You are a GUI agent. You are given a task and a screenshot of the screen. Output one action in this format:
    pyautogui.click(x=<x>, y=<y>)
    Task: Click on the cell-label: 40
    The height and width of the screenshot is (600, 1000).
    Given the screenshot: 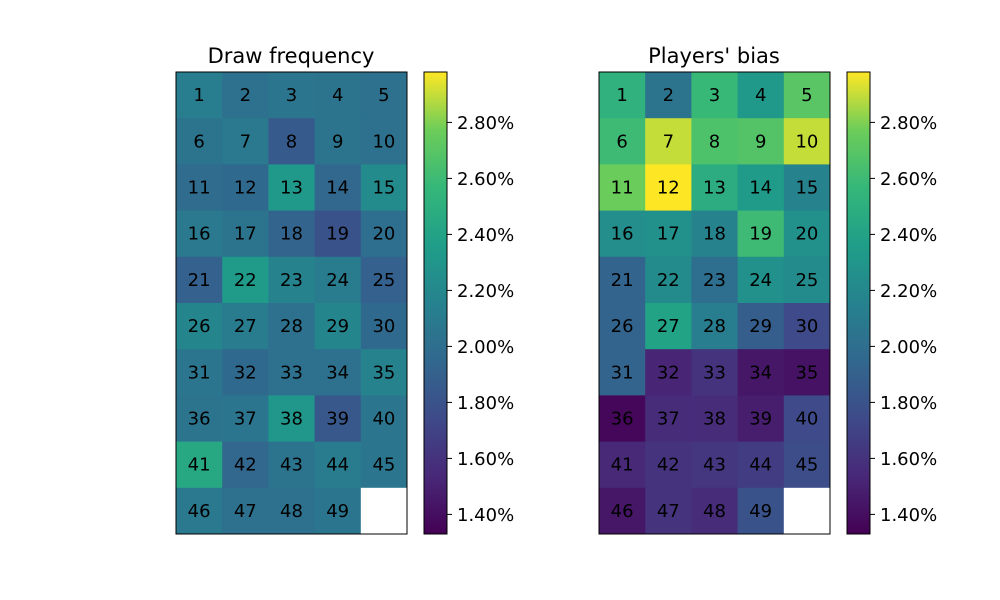 What is the action you would take?
    pyautogui.click(x=806, y=419)
    